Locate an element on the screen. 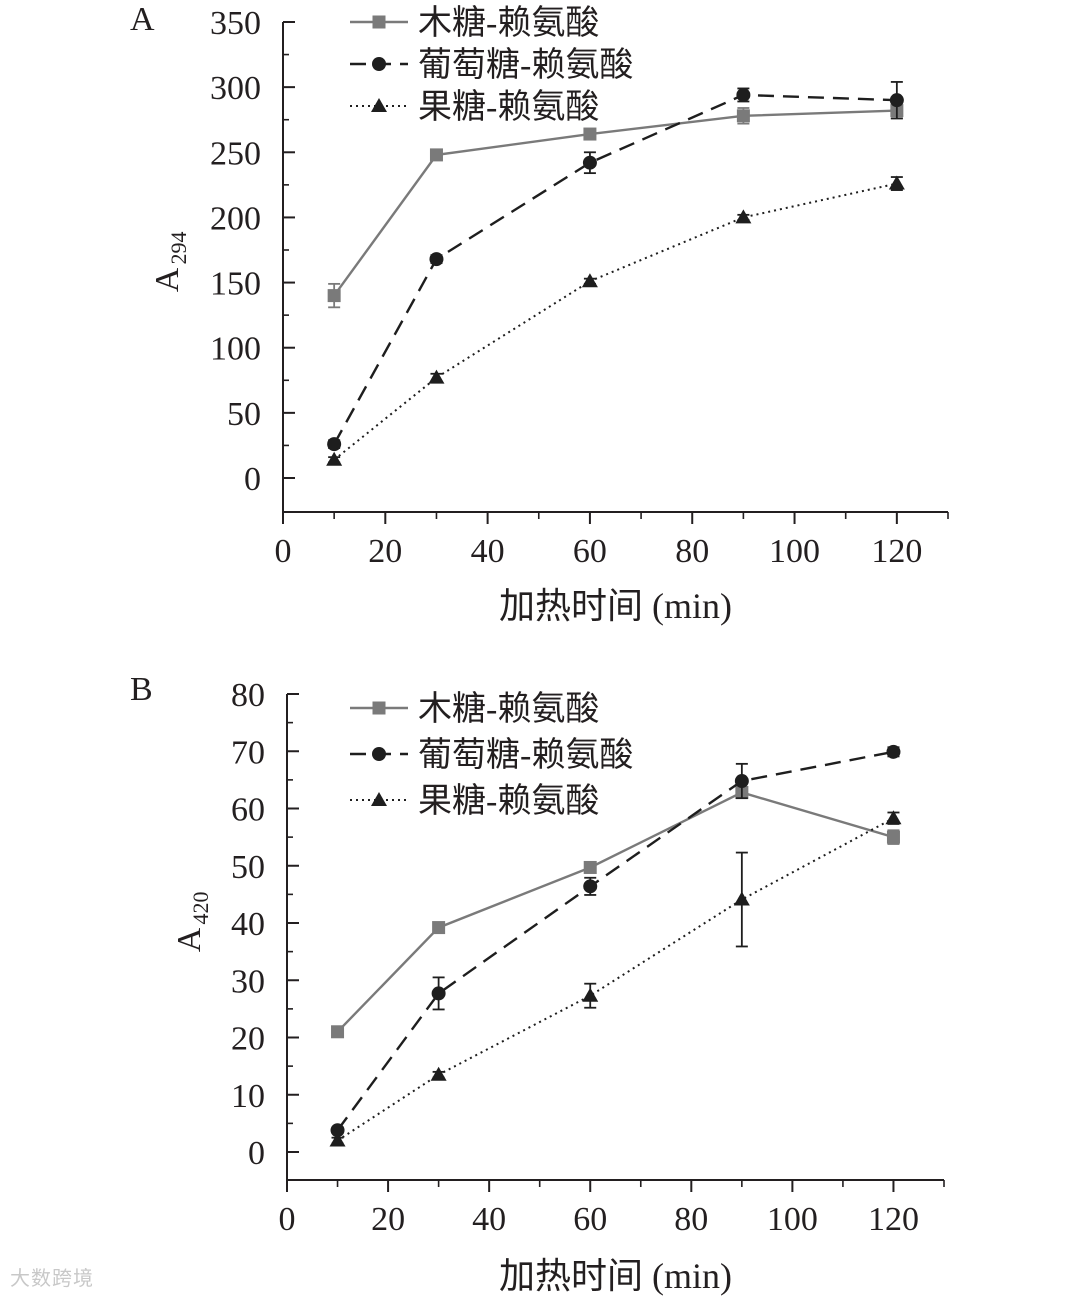  y-axis-label-subscript: 420 is located at coordinates (200, 908).